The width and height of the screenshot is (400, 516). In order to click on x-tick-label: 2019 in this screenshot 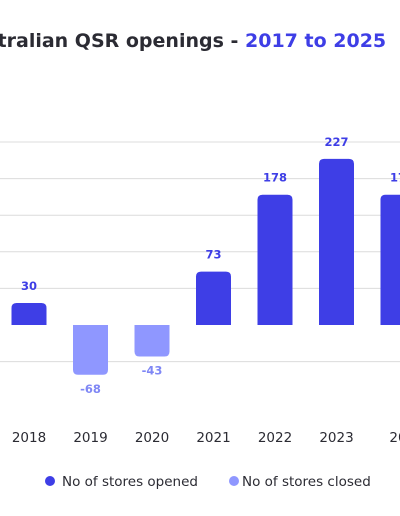, I will do `click(90, 438)`.